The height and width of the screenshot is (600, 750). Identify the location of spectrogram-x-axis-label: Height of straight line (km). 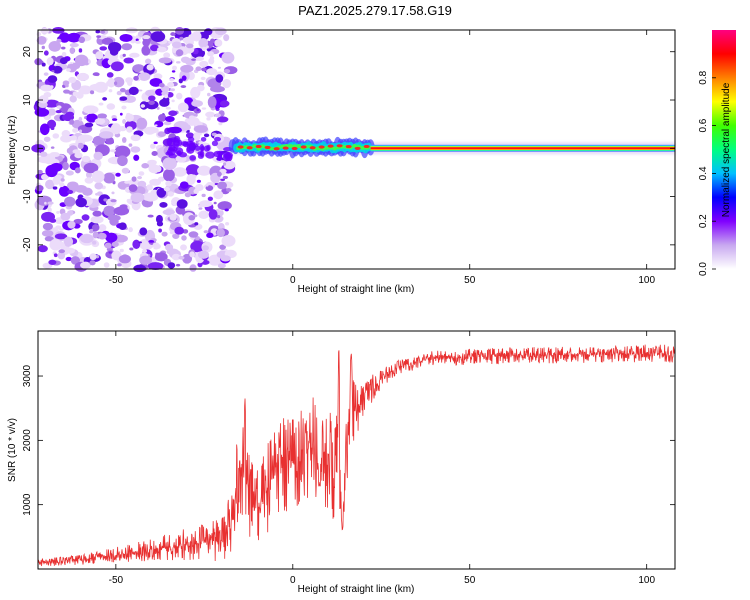
(356, 289).